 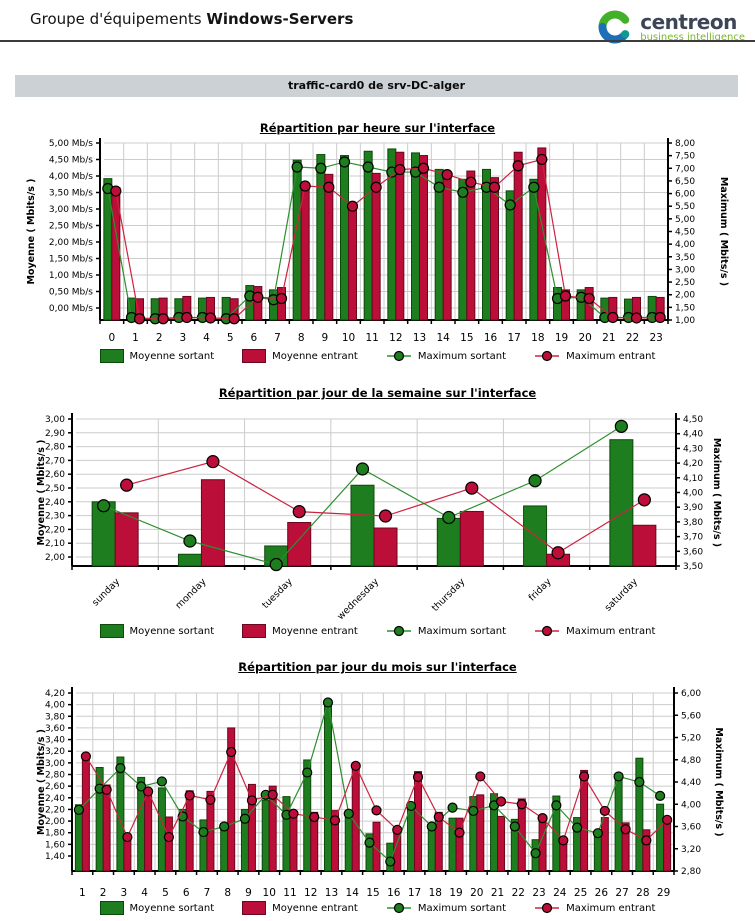 I want to click on logo-brand: centreon, so click(x=688, y=21).